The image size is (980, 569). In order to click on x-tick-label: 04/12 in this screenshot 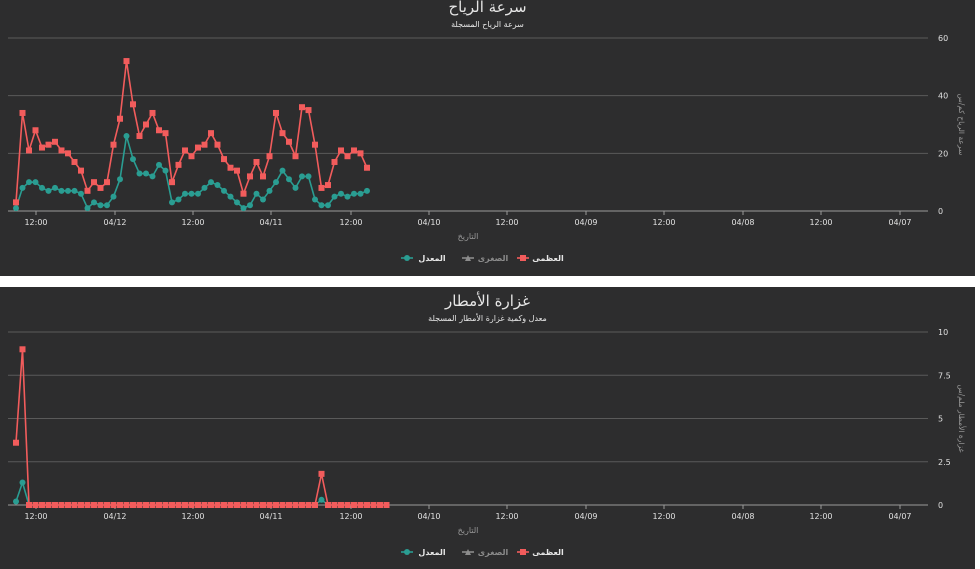, I will do `click(114, 222)`.